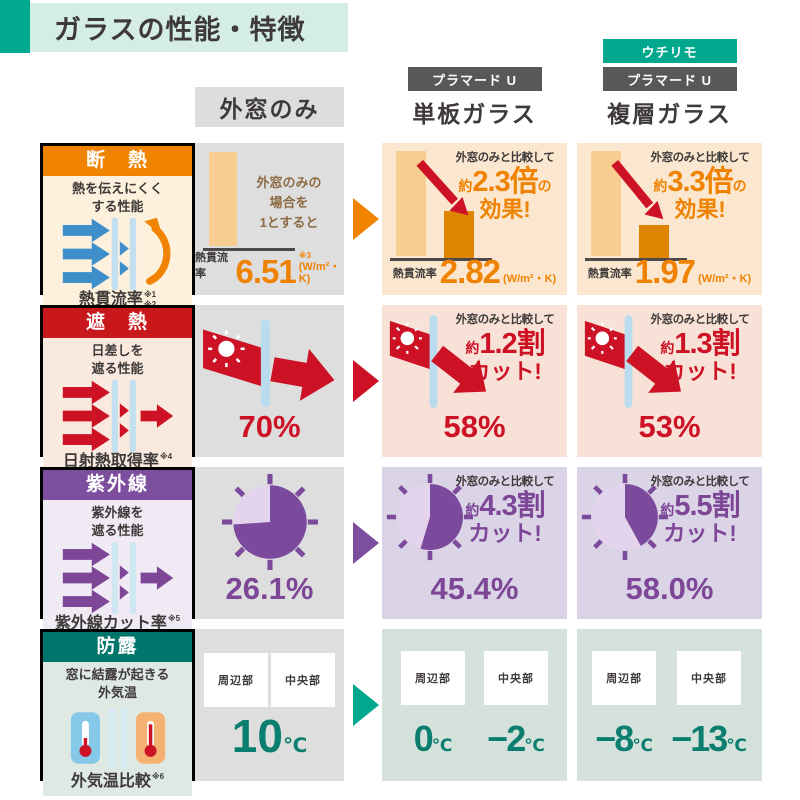 The image size is (800, 800). Describe the element at coordinates (700, 349) in the screenshot. I see `effect-text: 外窓のみと比較して 約1.3割 カット!` at that location.